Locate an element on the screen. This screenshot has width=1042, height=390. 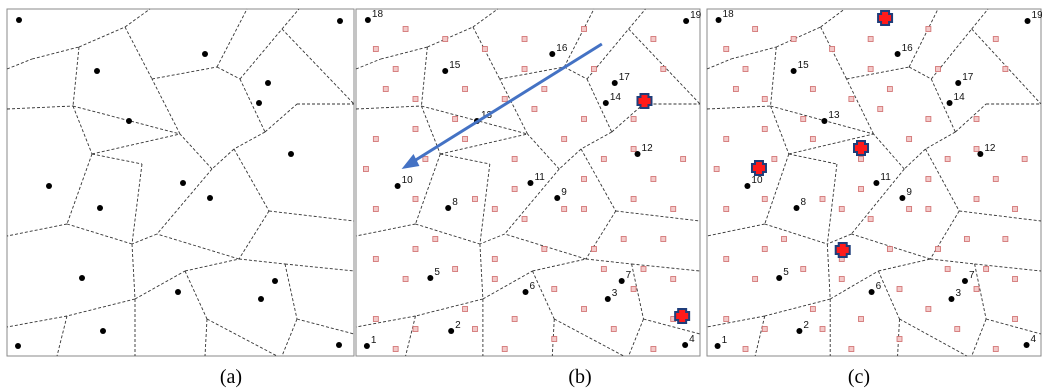
site-label: 14 is located at coordinates (960, 97).